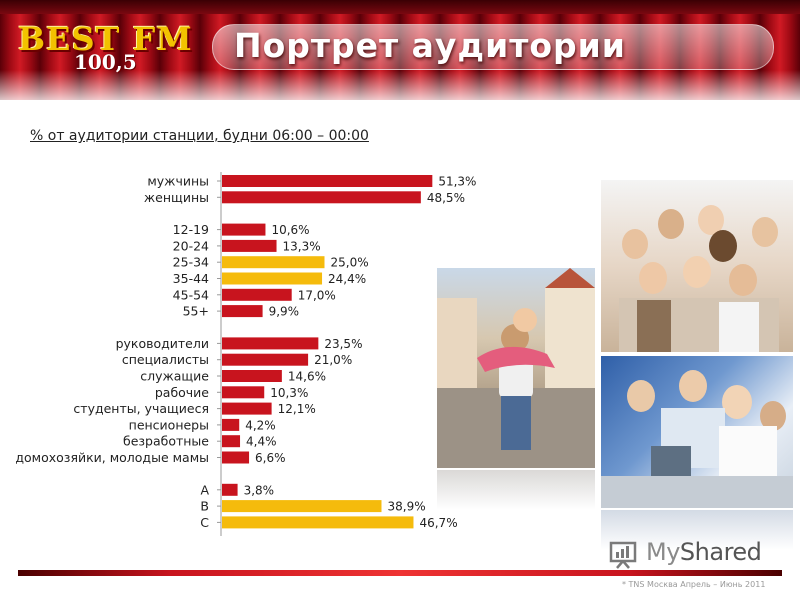 The height and width of the screenshot is (600, 800). What do you see at coordinates (333, 360) in the screenshot?
I see `value-label: 21,0%` at bounding box center [333, 360].